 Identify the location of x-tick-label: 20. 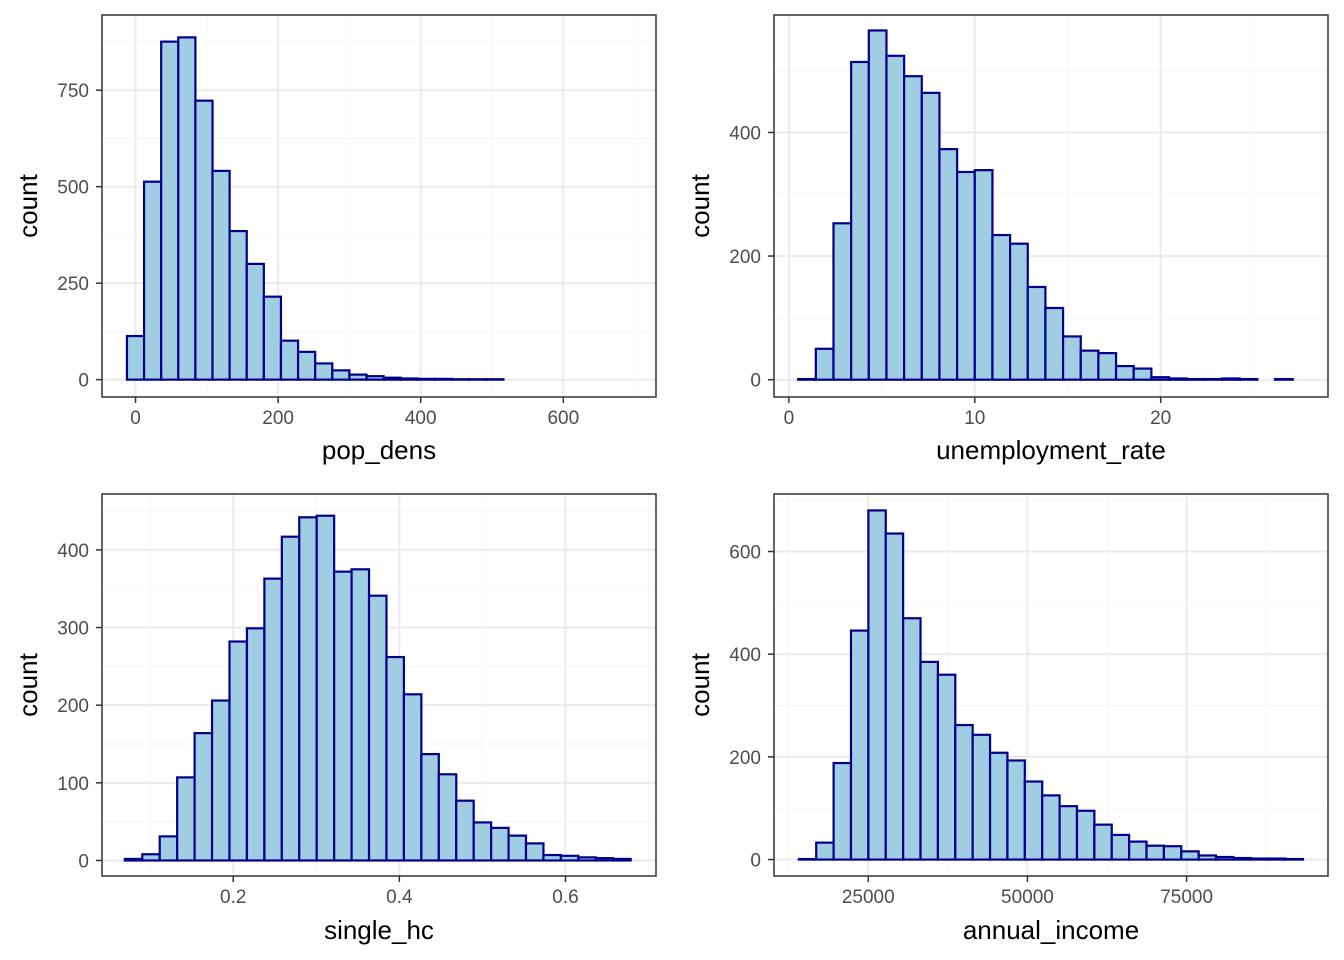
(1160, 418).